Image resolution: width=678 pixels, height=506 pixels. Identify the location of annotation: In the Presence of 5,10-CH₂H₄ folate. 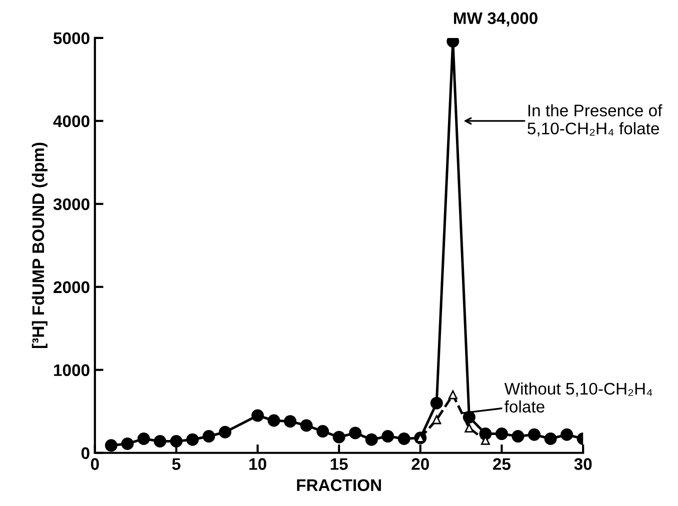
(595, 120).